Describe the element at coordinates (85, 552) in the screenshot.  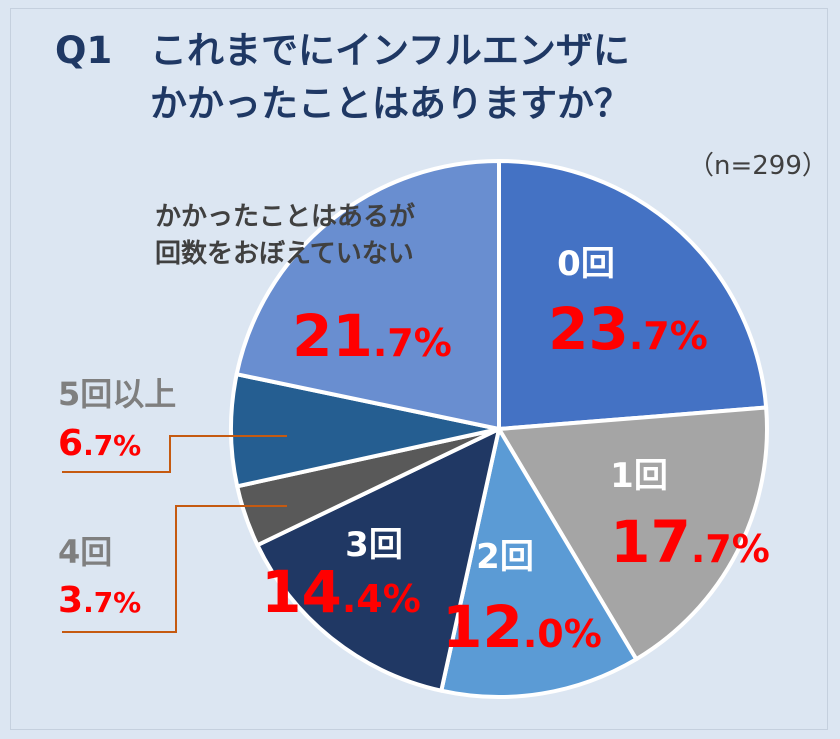
I see `slice-label-4: 4回` at that location.